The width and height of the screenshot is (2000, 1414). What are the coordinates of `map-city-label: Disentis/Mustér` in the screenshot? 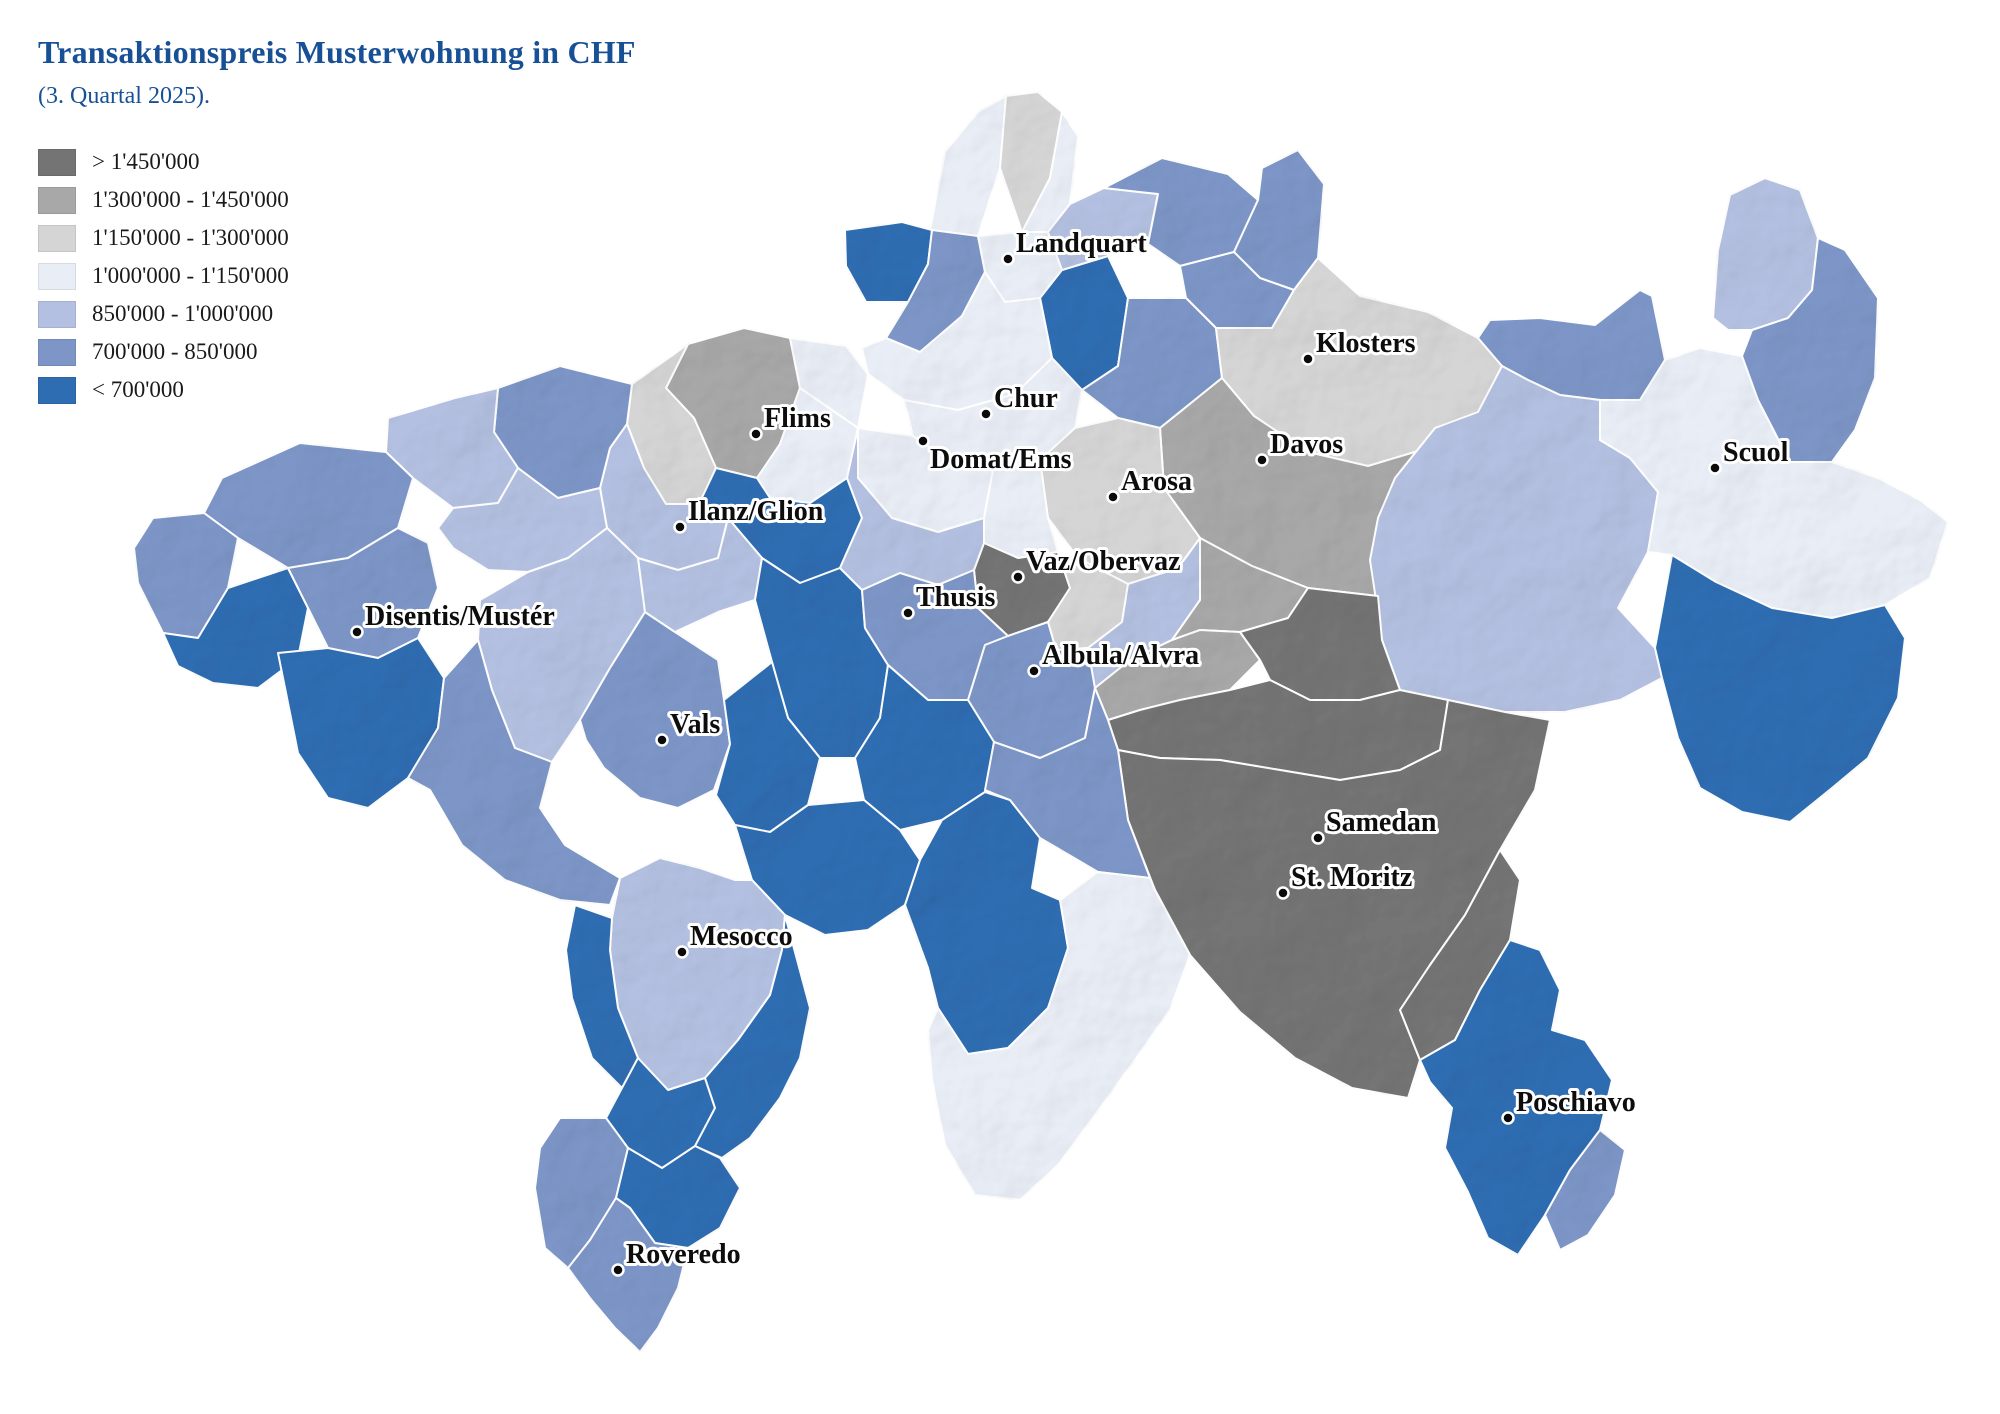 It's located at (454, 618).